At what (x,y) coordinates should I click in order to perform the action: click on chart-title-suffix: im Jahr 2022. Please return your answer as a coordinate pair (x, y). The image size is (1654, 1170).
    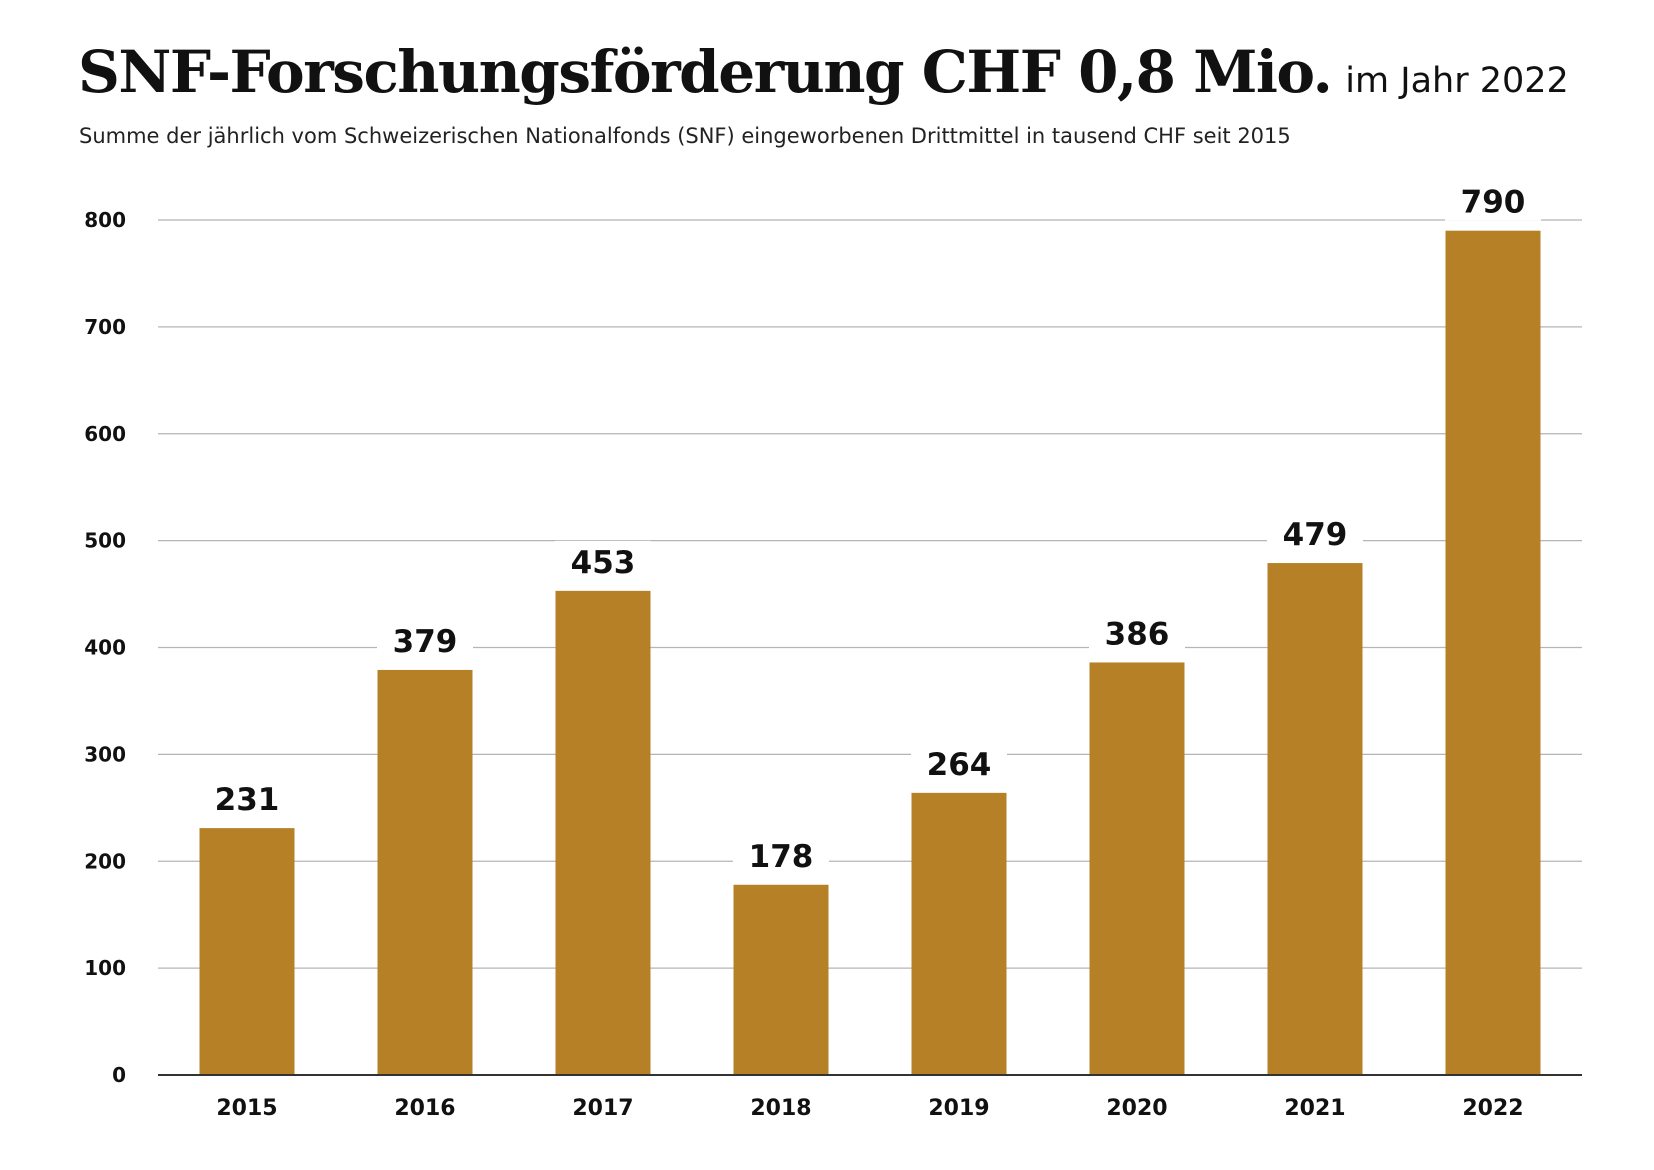
    Looking at the image, I should click on (1457, 81).